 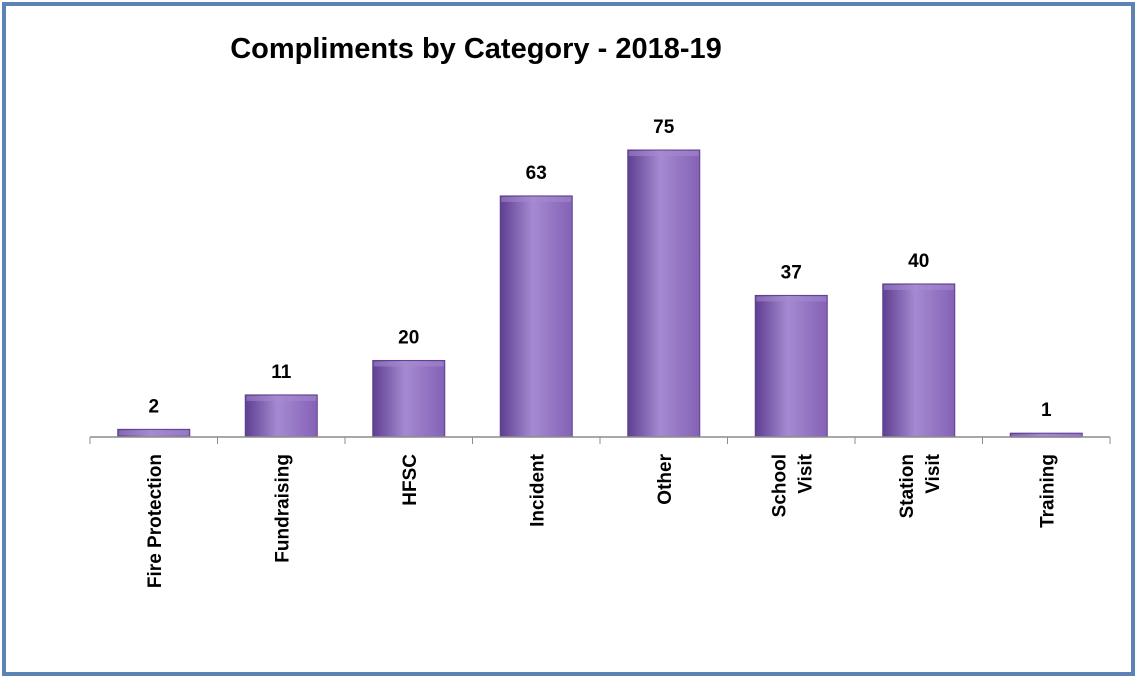 What do you see at coordinates (281, 372) in the screenshot?
I see `data-label: 11` at bounding box center [281, 372].